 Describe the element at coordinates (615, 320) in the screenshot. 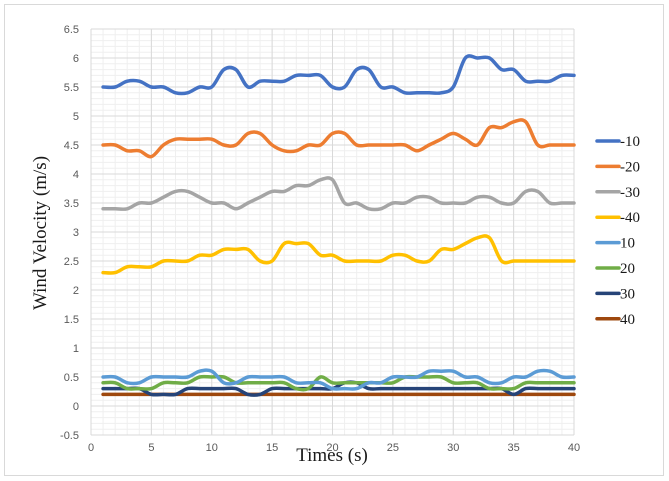

I see `legend-item-40: 40` at that location.